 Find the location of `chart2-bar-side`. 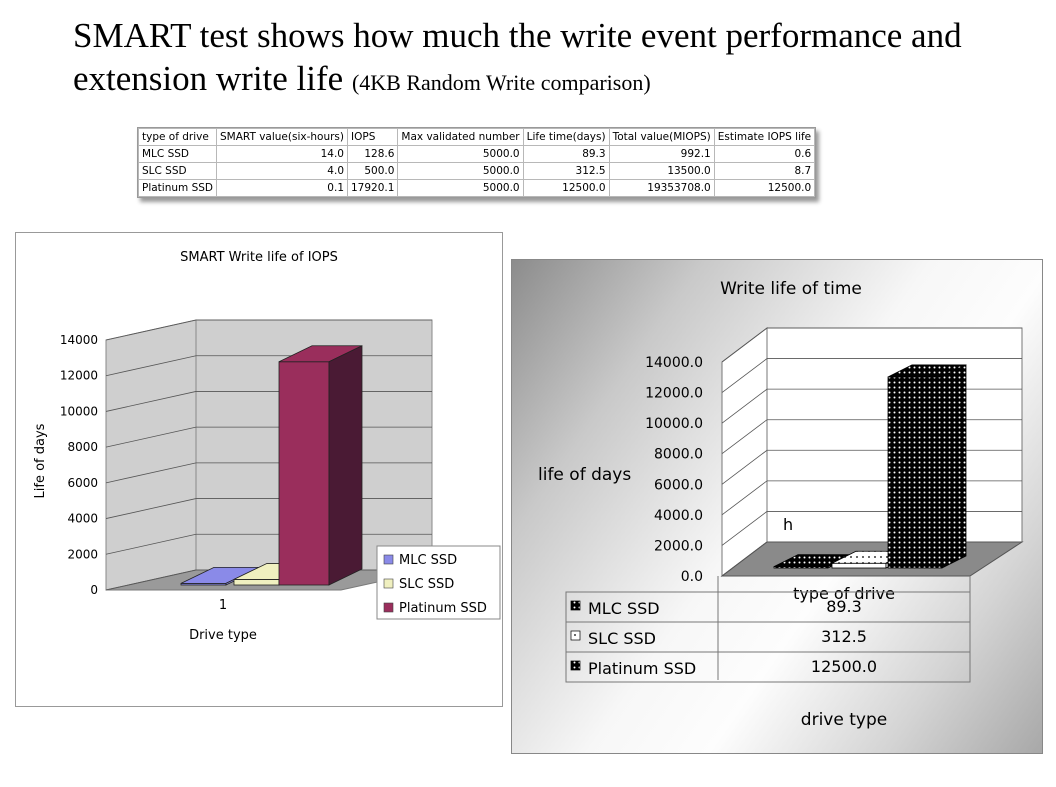

chart2-bar-side is located at coordinates (954, 466).